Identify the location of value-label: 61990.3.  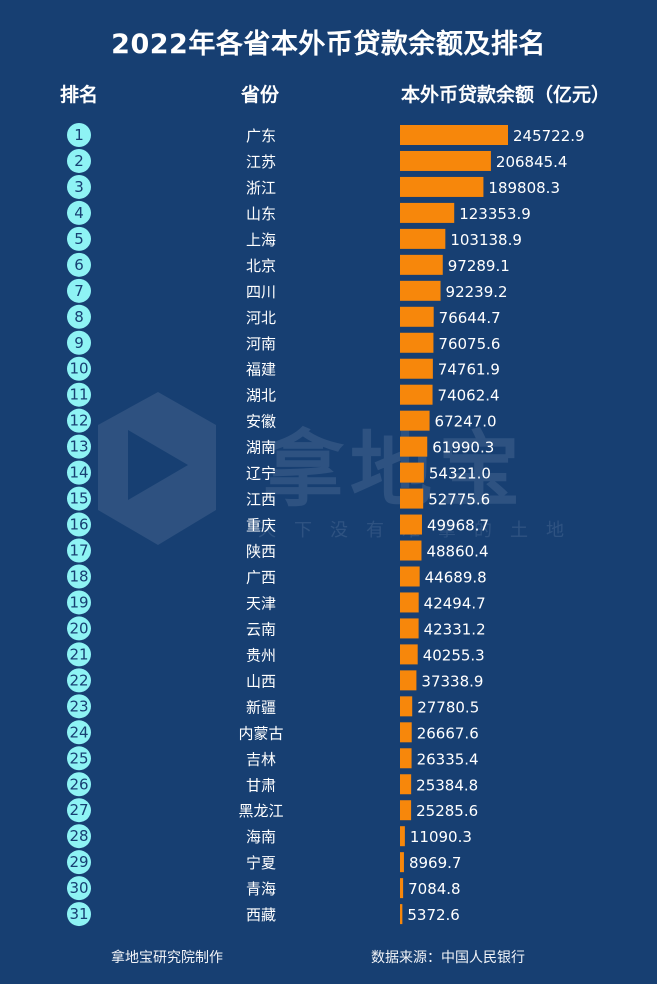
(463, 448).